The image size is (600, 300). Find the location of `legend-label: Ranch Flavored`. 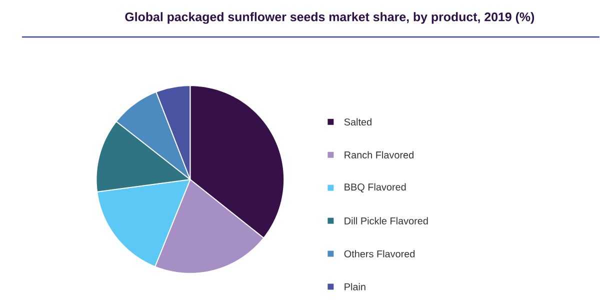

legend-label: Ranch Flavored is located at coordinates (379, 155).